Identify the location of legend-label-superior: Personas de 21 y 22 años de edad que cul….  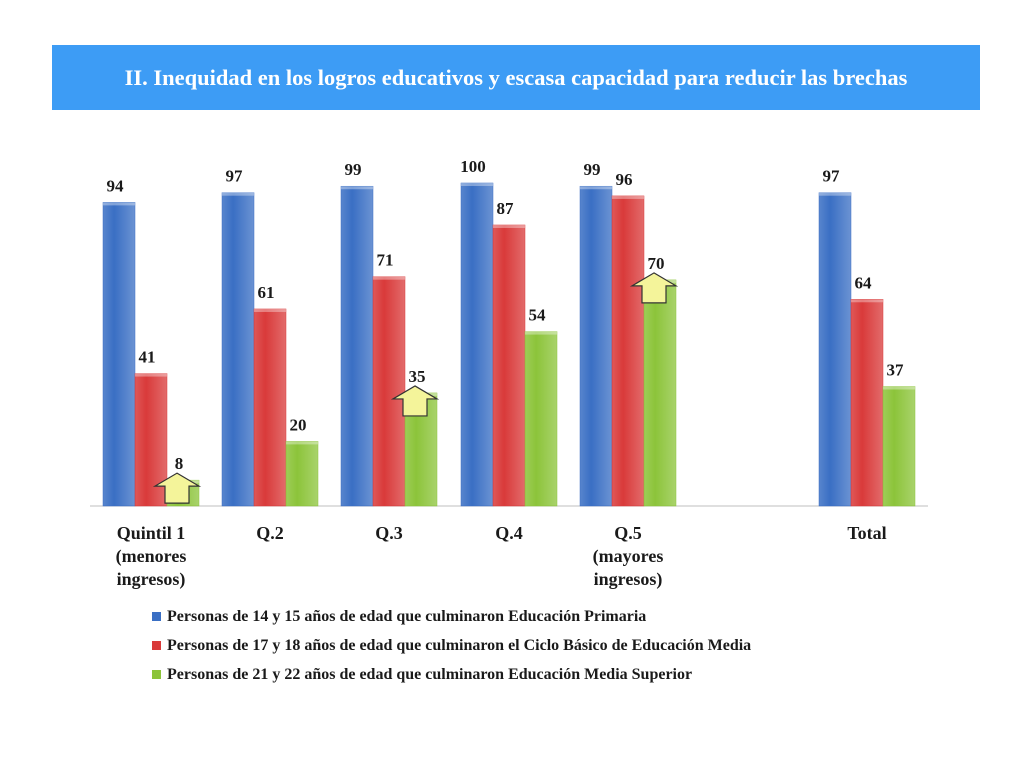
(430, 674).